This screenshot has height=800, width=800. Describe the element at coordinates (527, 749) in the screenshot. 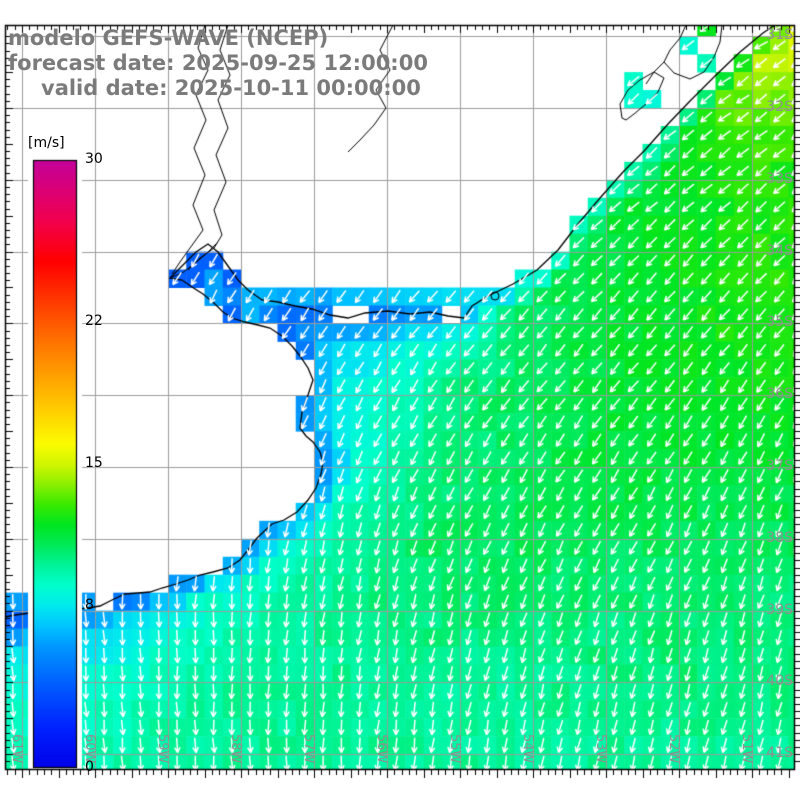

I see `lon-label-54W: 54W` at that location.